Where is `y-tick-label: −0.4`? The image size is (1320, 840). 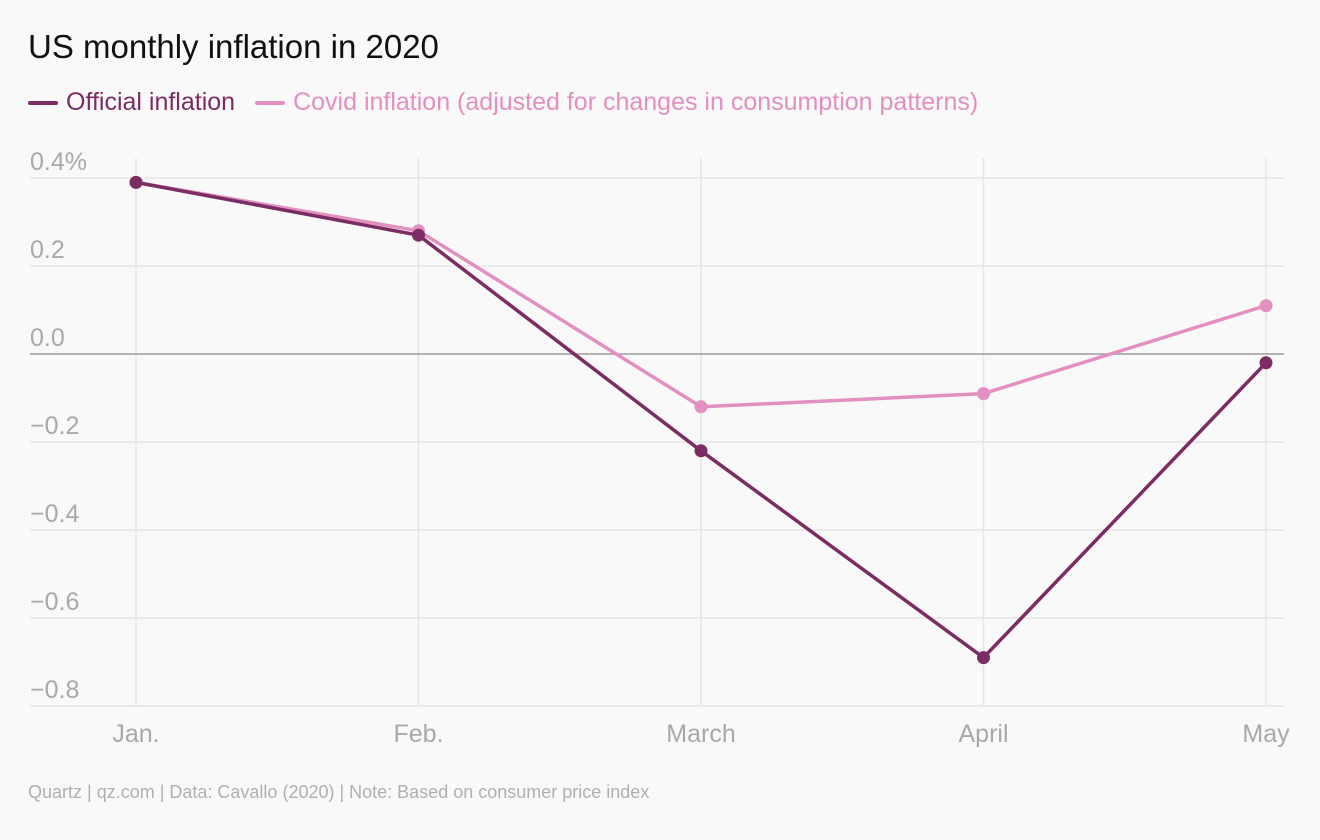 y-tick-label: −0.4 is located at coordinates (54, 514).